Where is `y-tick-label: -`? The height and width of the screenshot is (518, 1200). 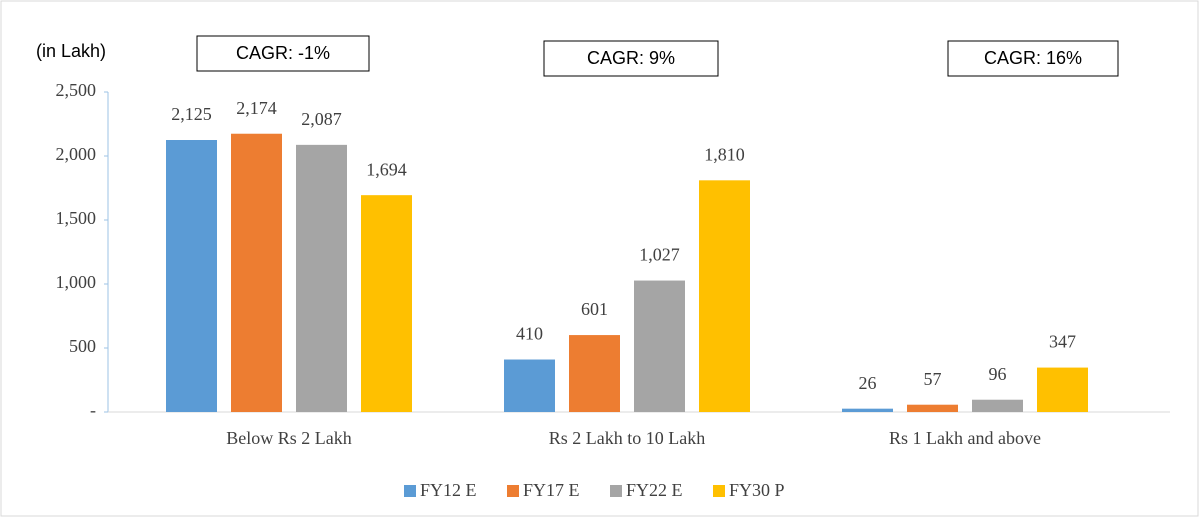
y-tick-label: - is located at coordinates (93, 410).